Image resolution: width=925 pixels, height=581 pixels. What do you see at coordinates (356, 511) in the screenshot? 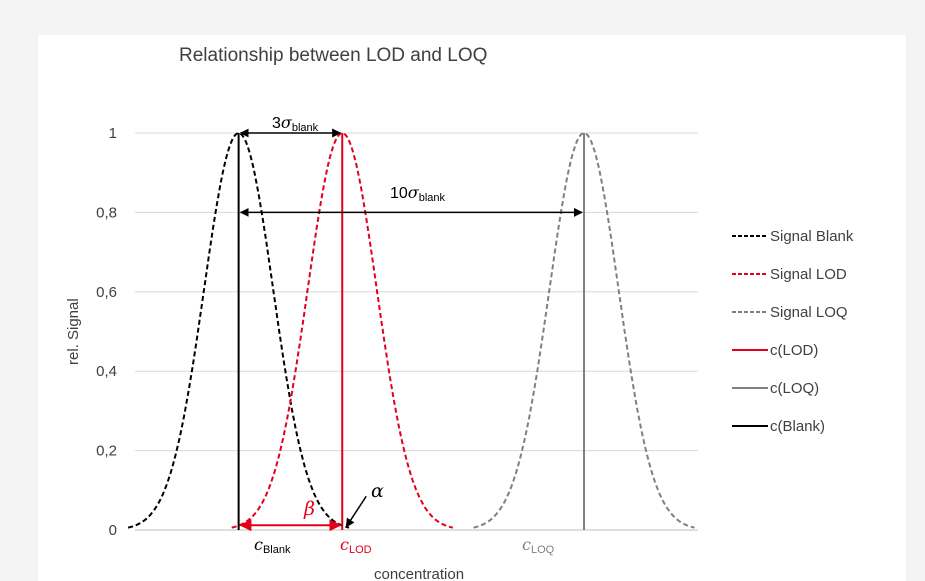
I see `alpha-arrow` at bounding box center [356, 511].